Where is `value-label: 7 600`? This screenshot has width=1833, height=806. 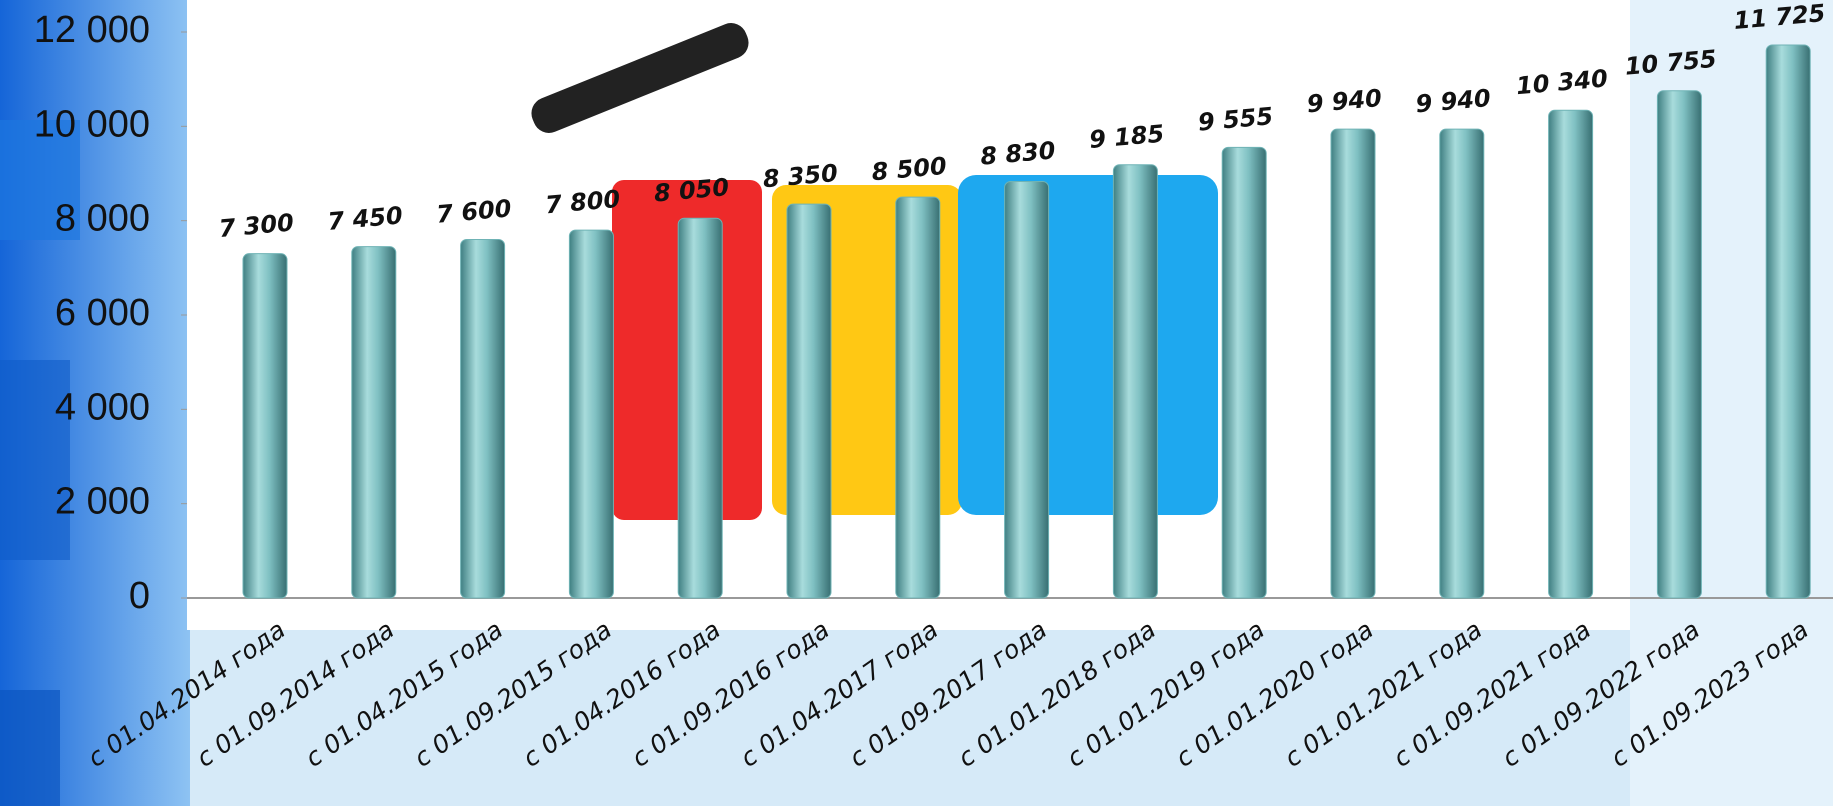
value-label: 7 600 is located at coordinates (473, 211).